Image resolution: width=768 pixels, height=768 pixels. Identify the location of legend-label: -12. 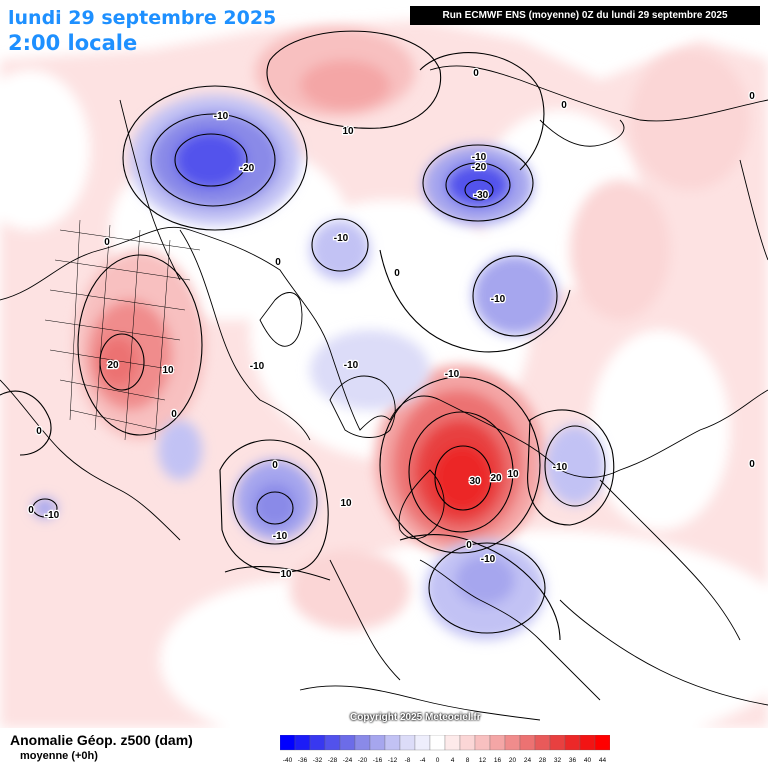
(393, 760).